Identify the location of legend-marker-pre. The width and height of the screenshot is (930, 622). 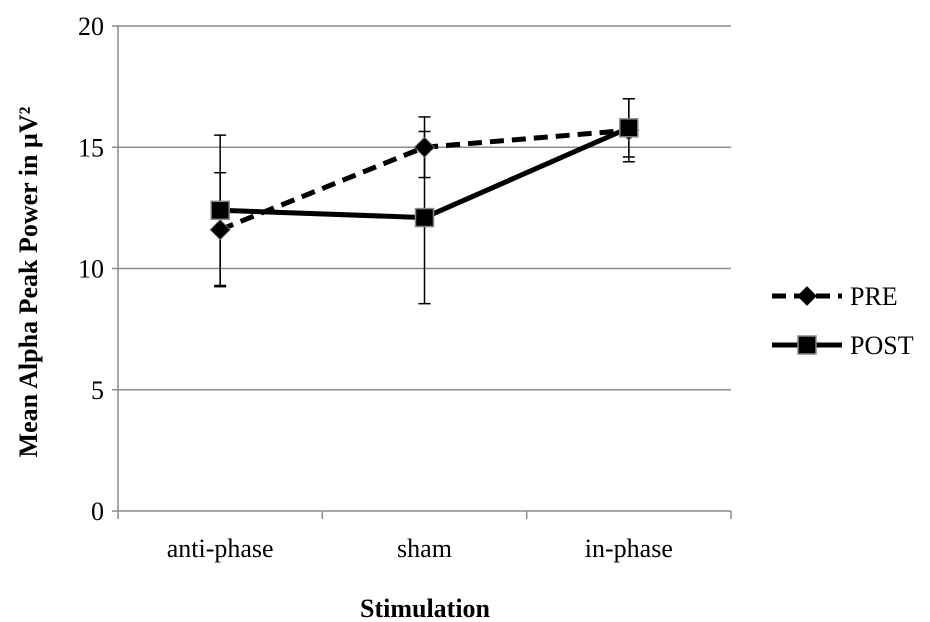
(807, 296).